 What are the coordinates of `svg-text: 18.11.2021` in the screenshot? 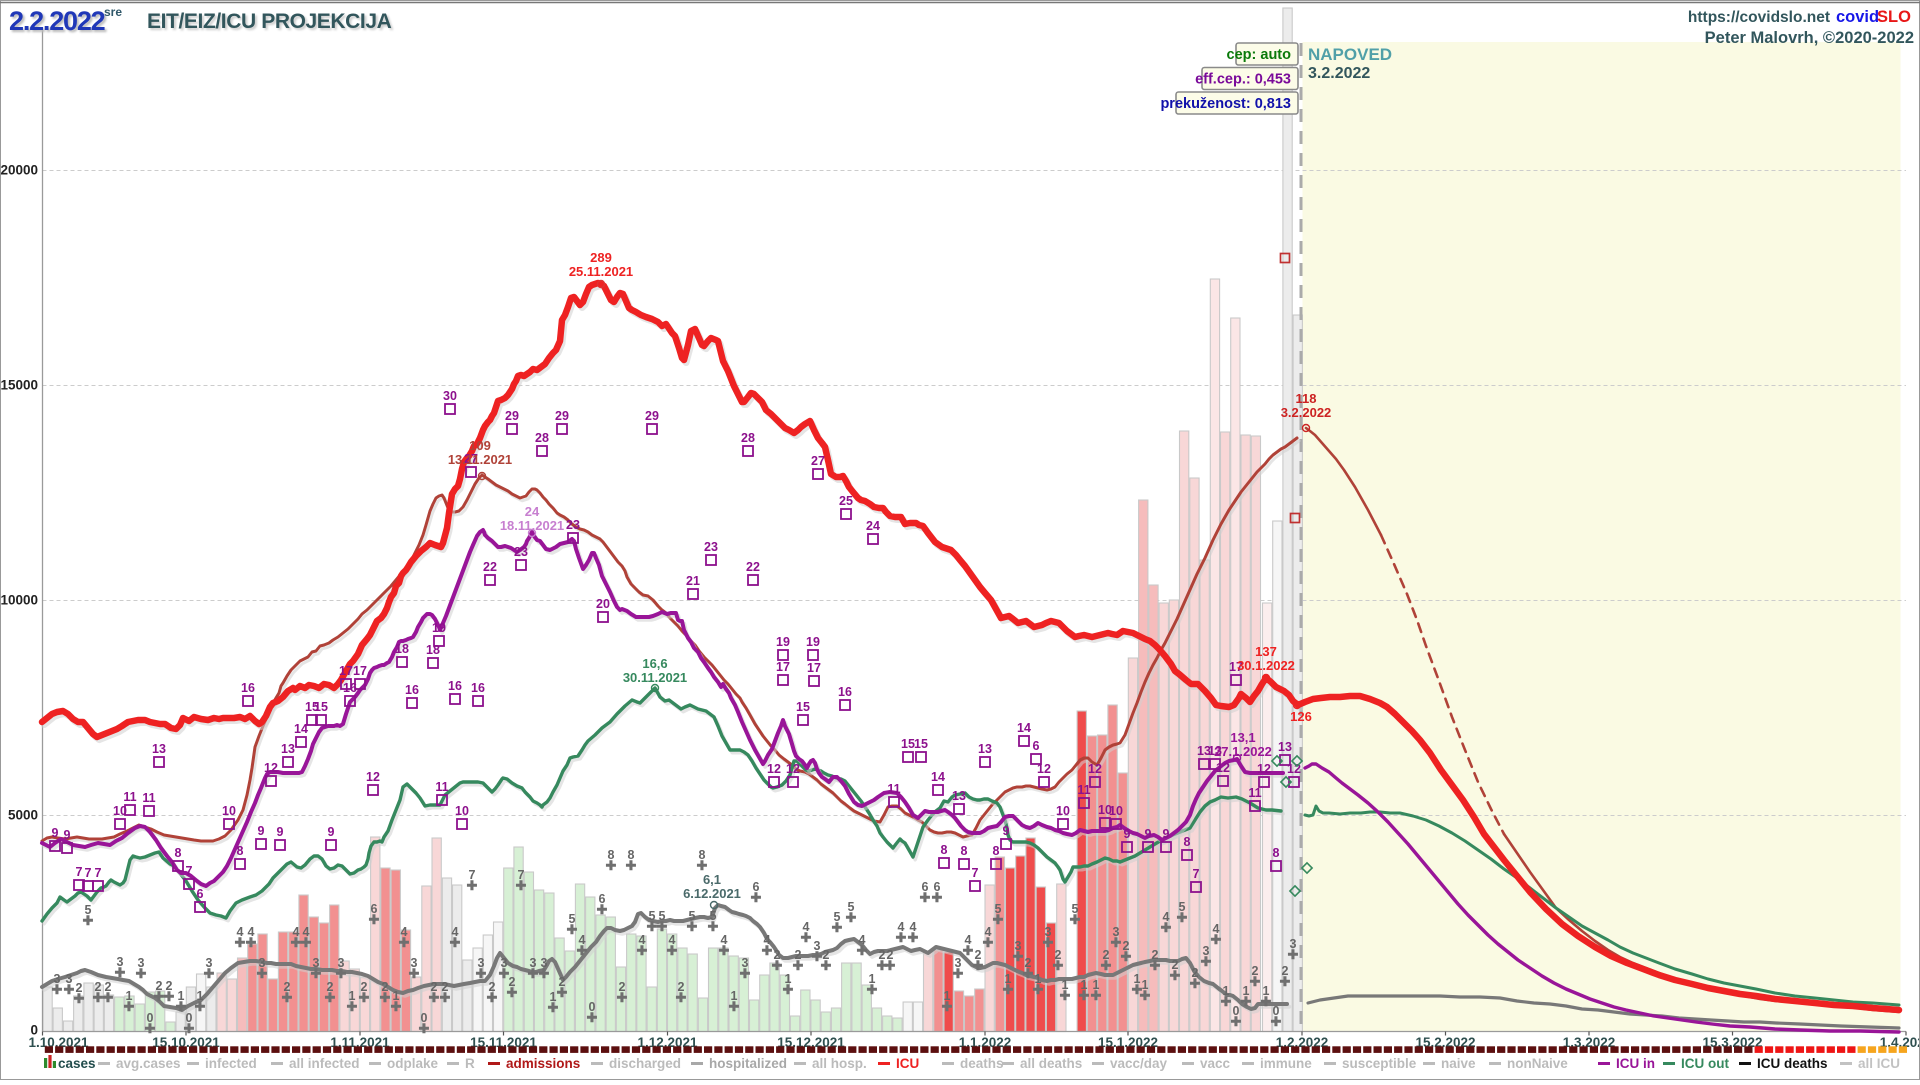 It's located at (532, 525).